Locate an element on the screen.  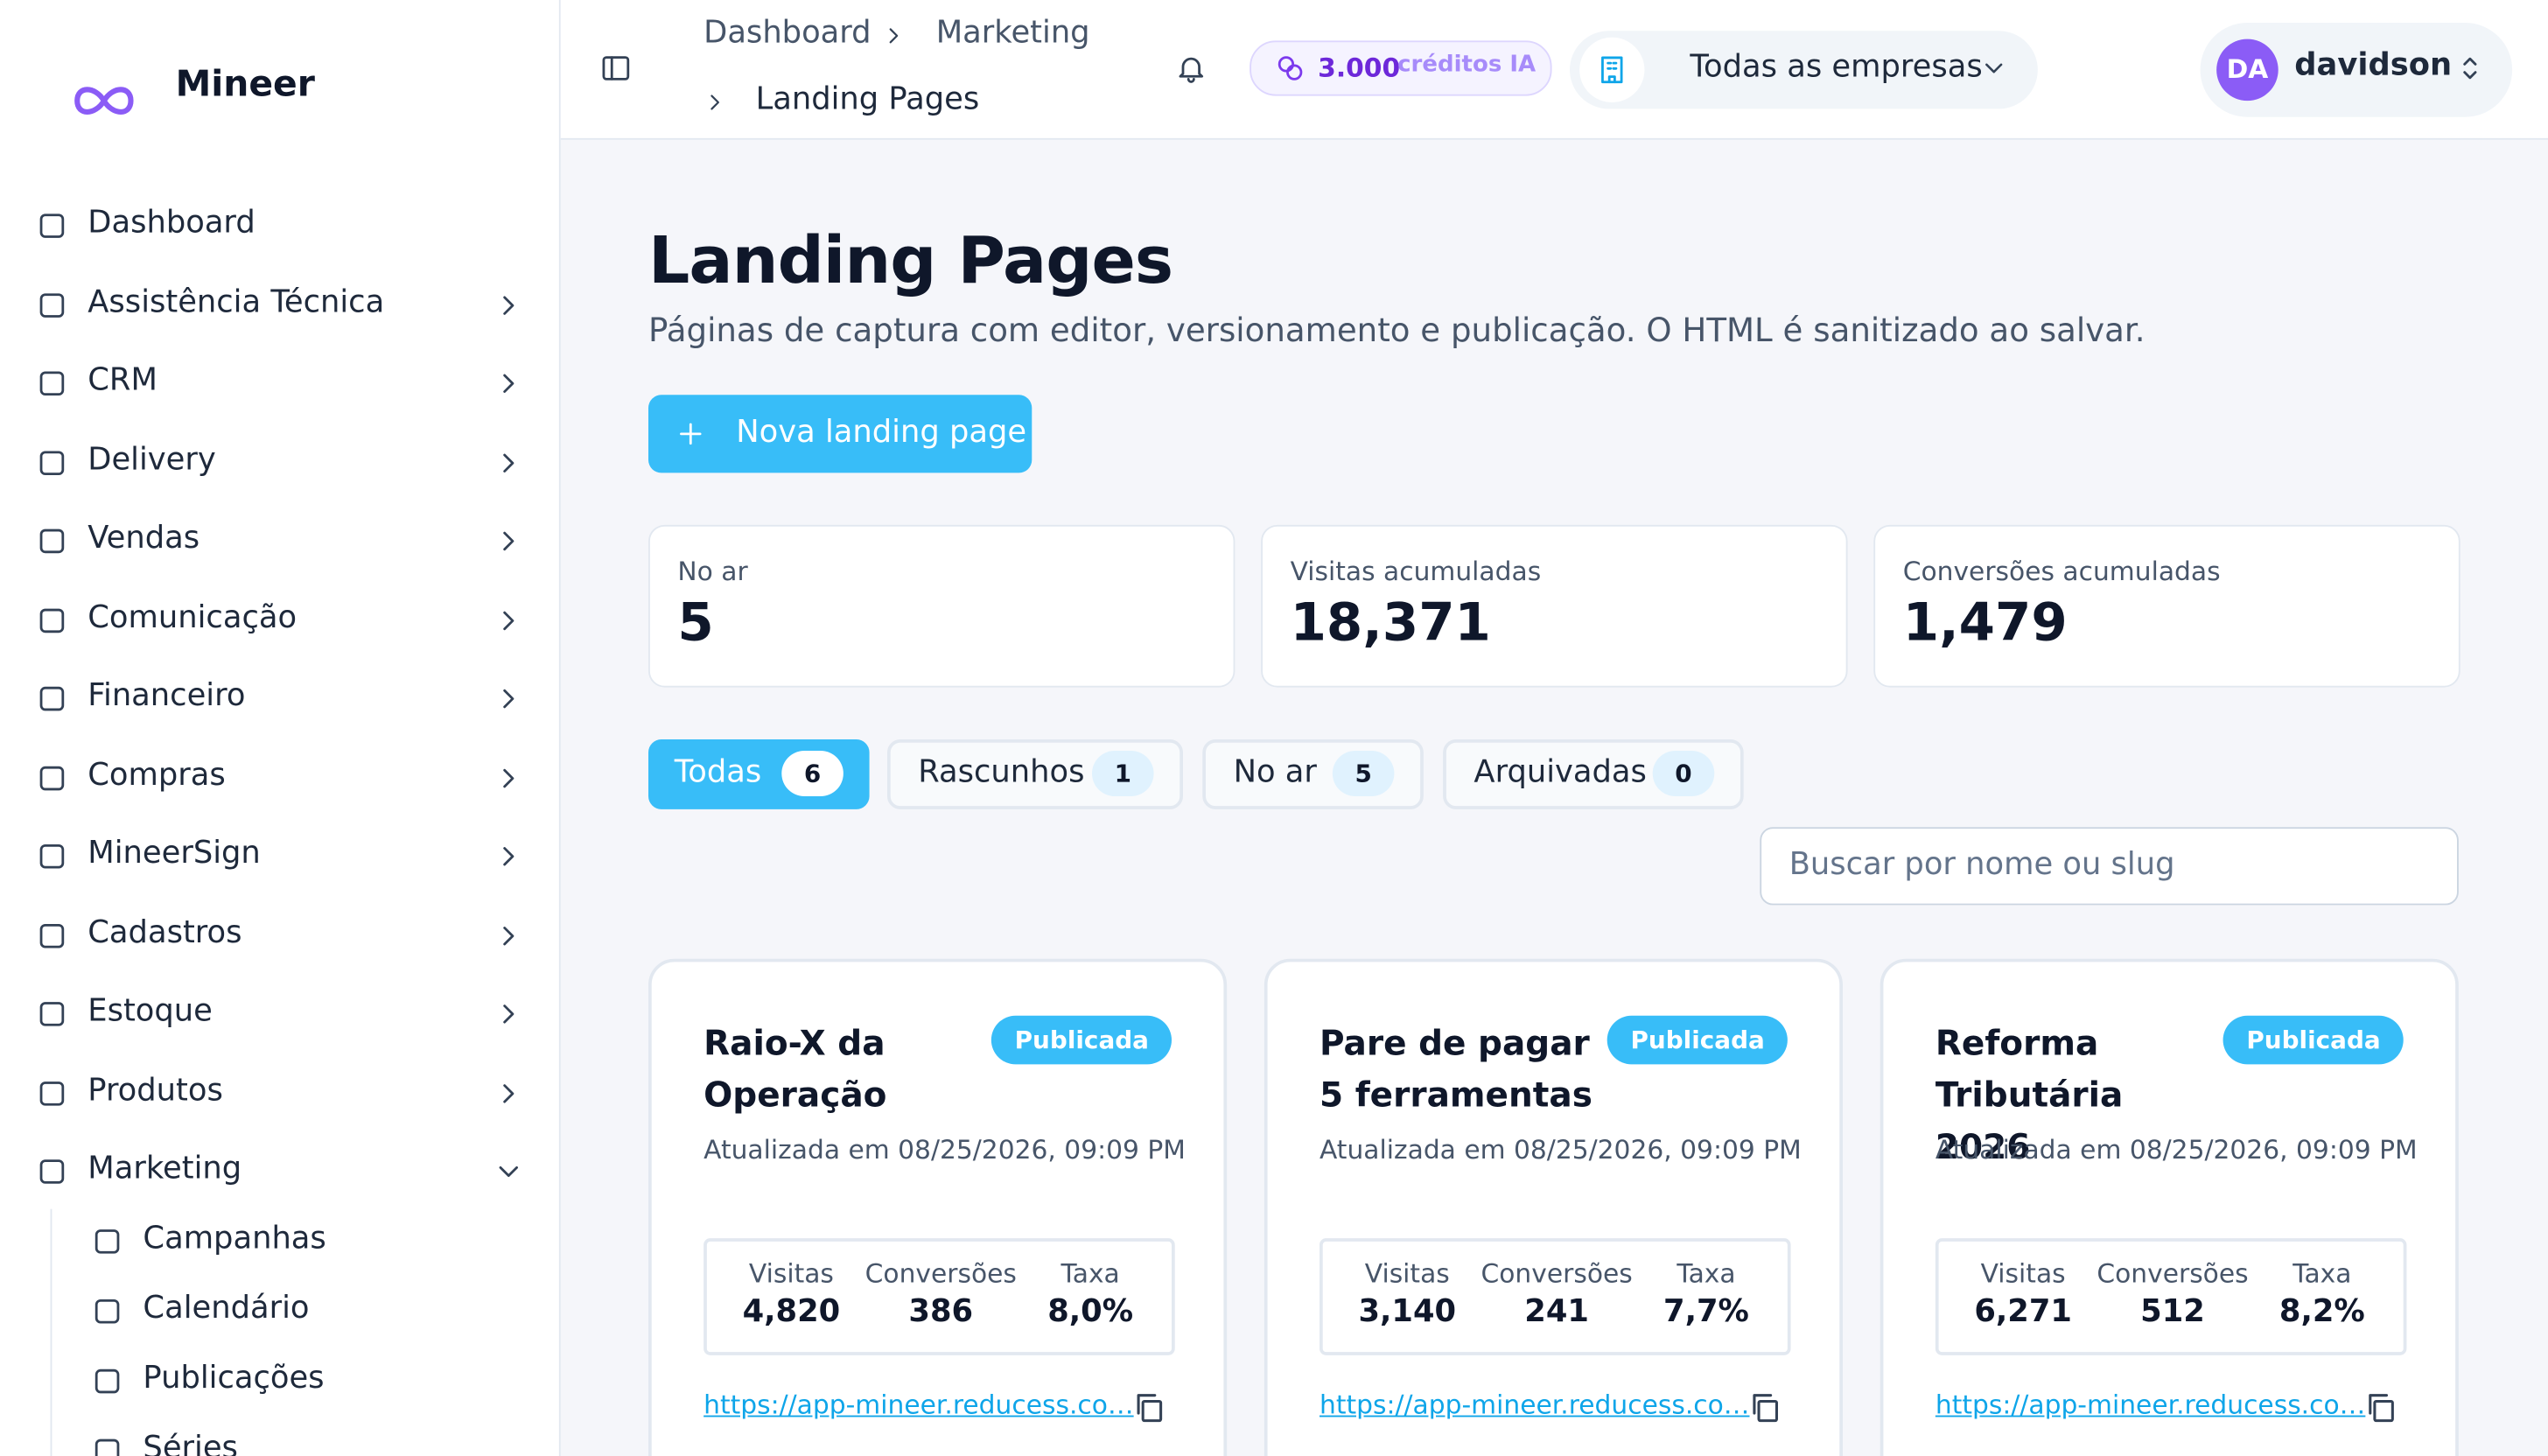
metric-label: Visitas is located at coordinates (791, 1273).